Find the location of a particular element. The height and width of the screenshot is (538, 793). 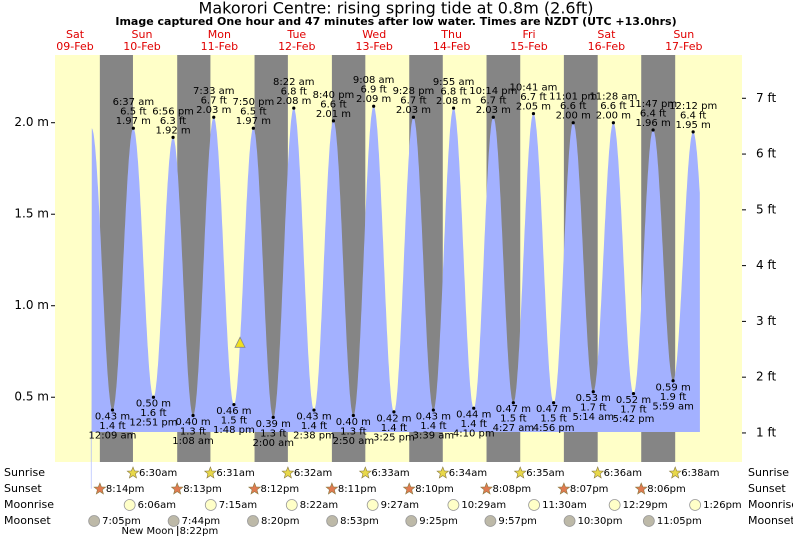

moonrise-time: 12:29pm is located at coordinates (645, 505).